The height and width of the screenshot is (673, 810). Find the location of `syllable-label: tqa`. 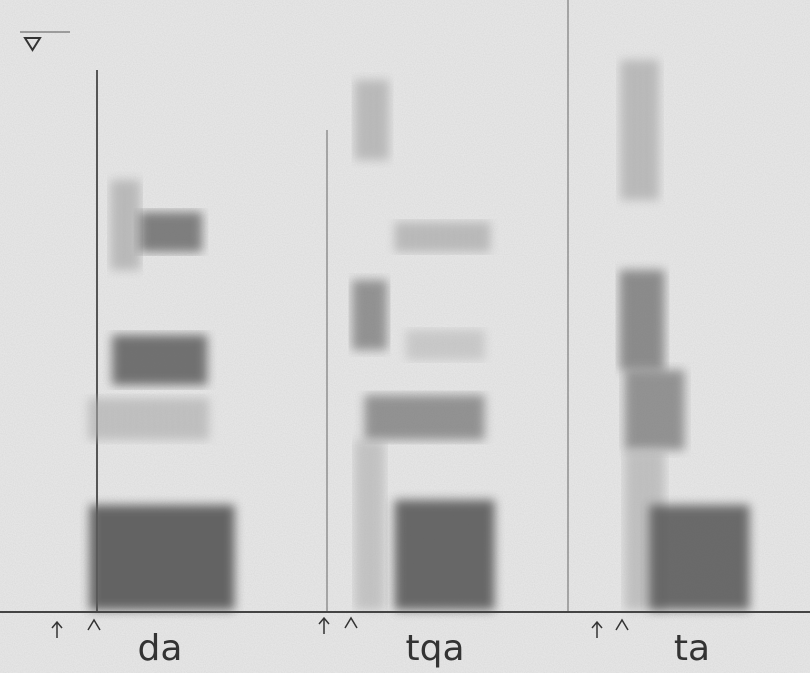

syllable-label: tqa is located at coordinates (434, 648).